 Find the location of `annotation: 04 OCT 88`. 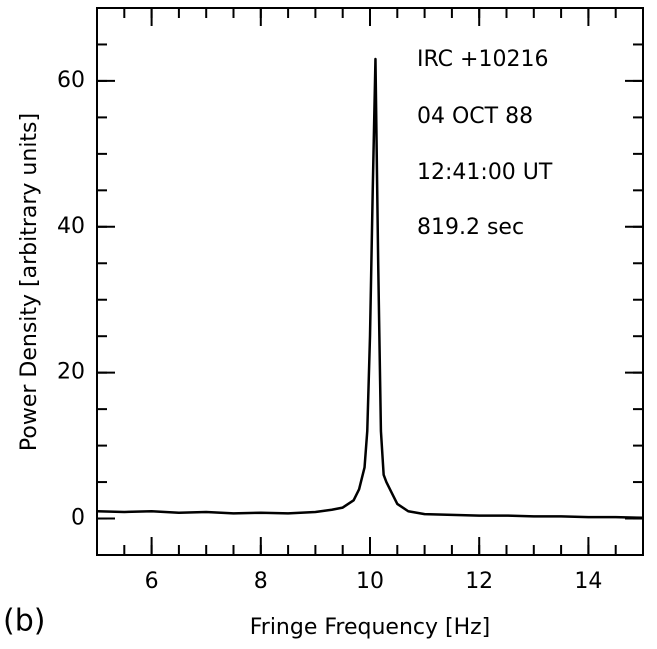

annotation: 04 OCT 88 is located at coordinates (475, 116).